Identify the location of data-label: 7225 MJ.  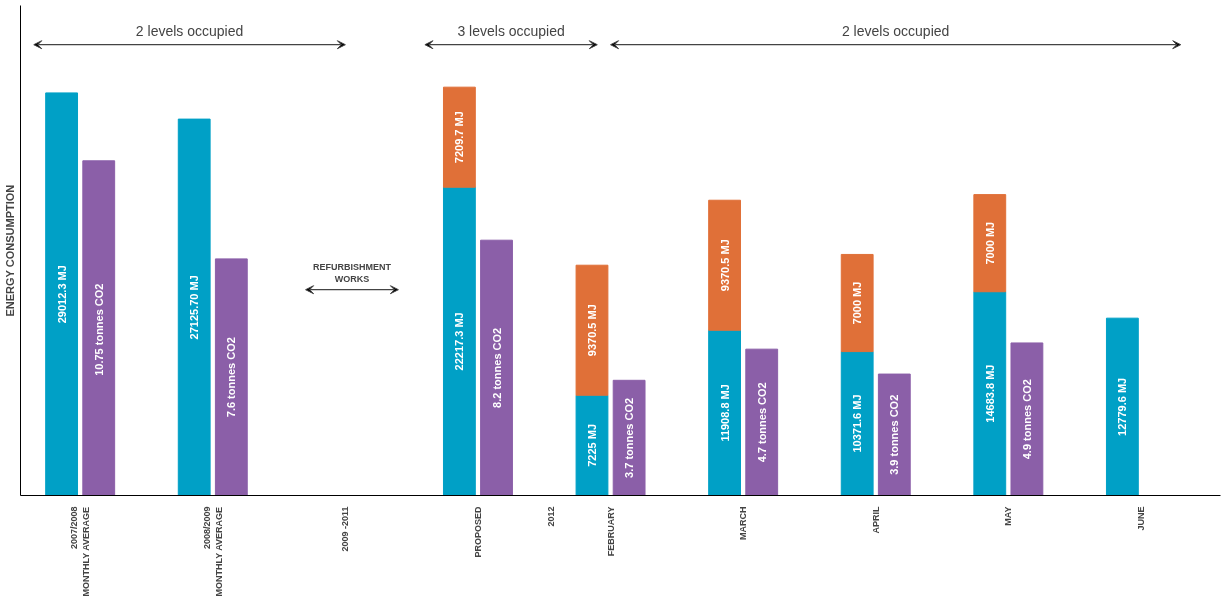
(591, 445).